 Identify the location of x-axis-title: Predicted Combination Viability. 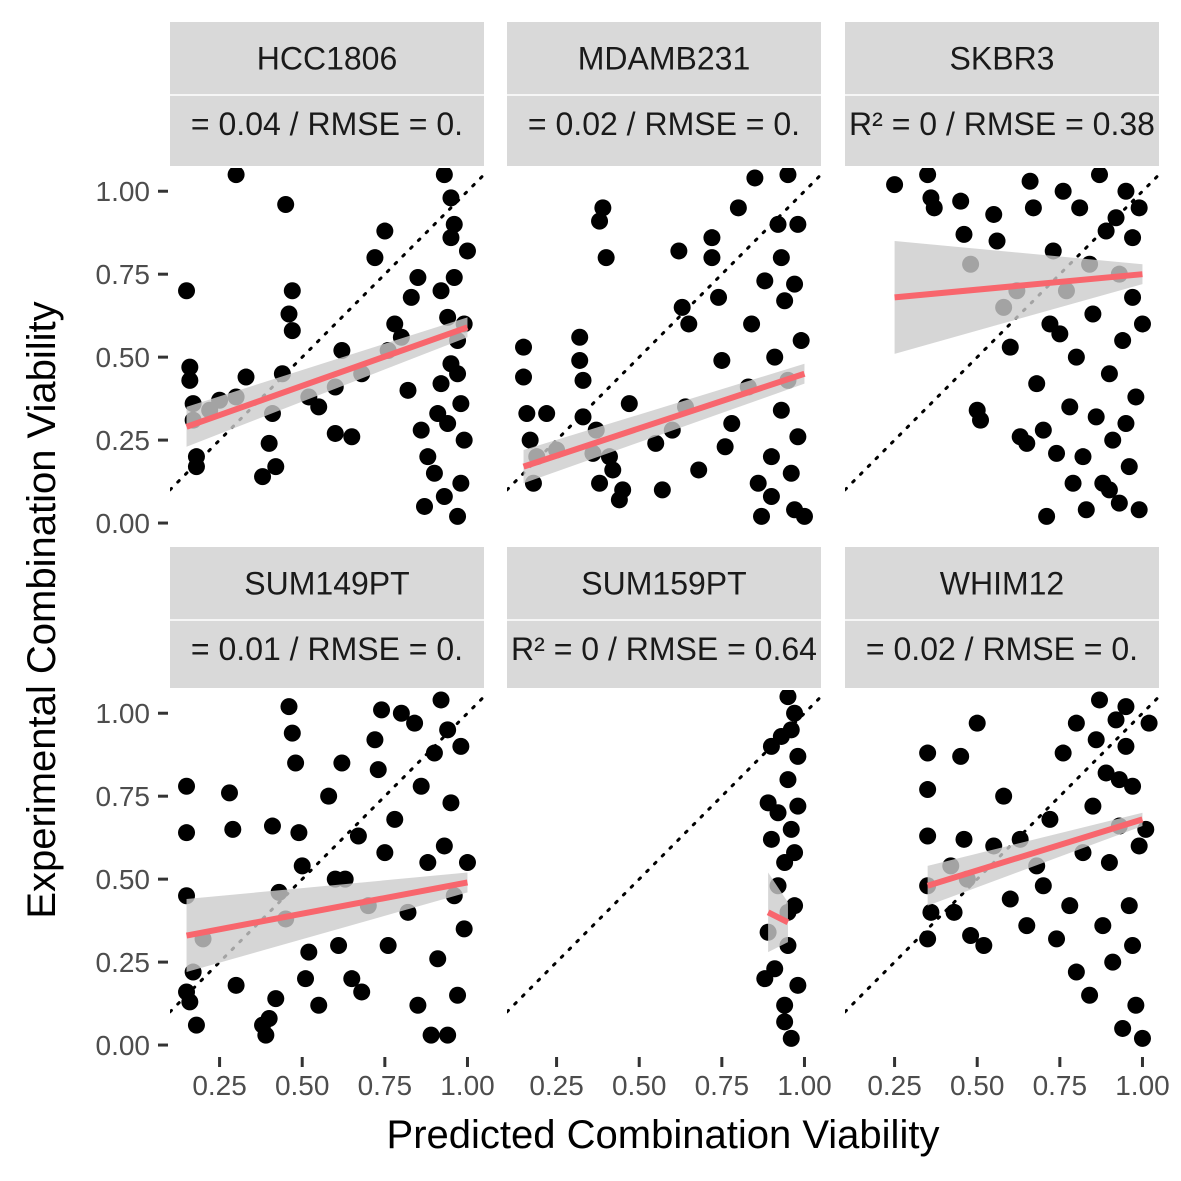
(663, 1135).